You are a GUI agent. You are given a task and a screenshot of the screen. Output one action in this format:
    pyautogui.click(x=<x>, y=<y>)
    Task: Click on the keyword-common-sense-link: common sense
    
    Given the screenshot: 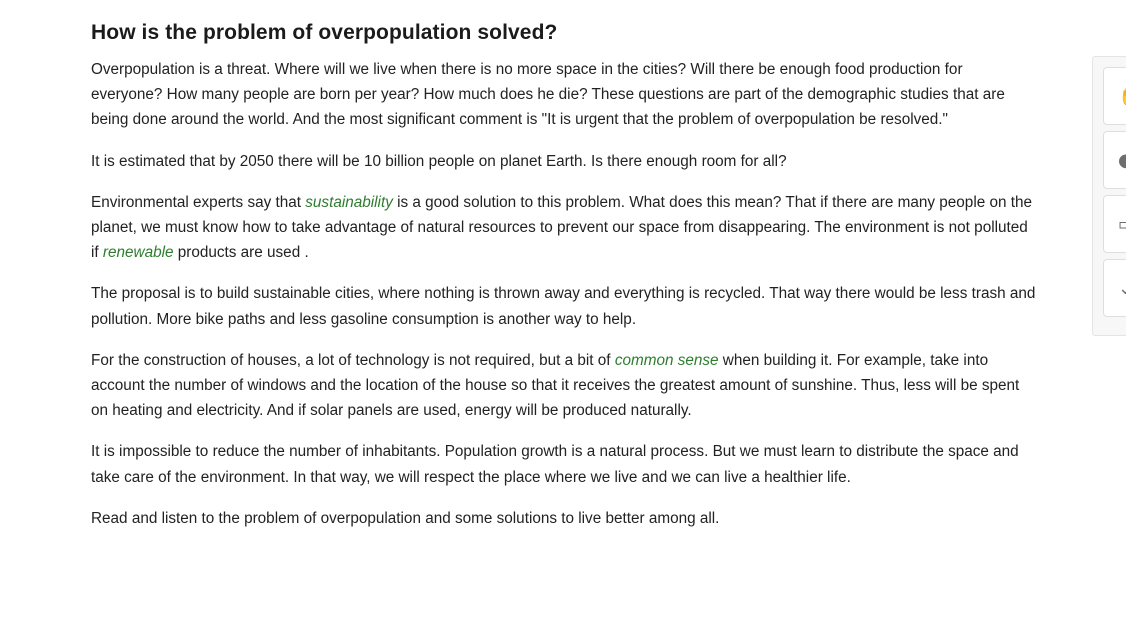 What is the action you would take?
    pyautogui.click(x=666, y=360)
    